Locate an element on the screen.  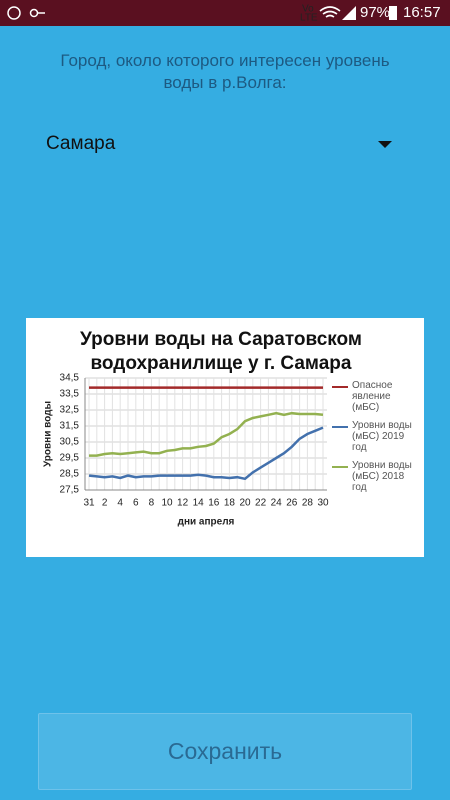
x-tick-label: 22 is located at coordinates (261, 503).